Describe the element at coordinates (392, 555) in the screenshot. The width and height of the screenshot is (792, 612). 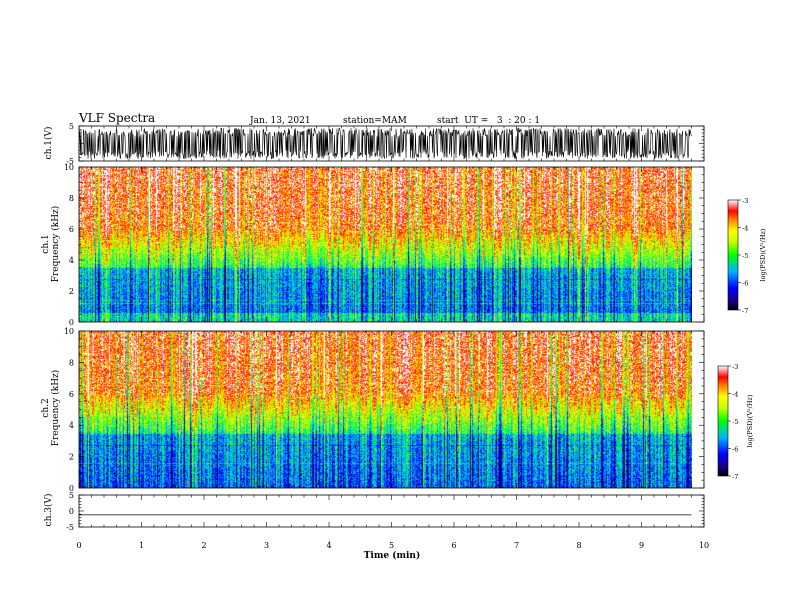
I see `x-axis-label: Time (min)` at that location.